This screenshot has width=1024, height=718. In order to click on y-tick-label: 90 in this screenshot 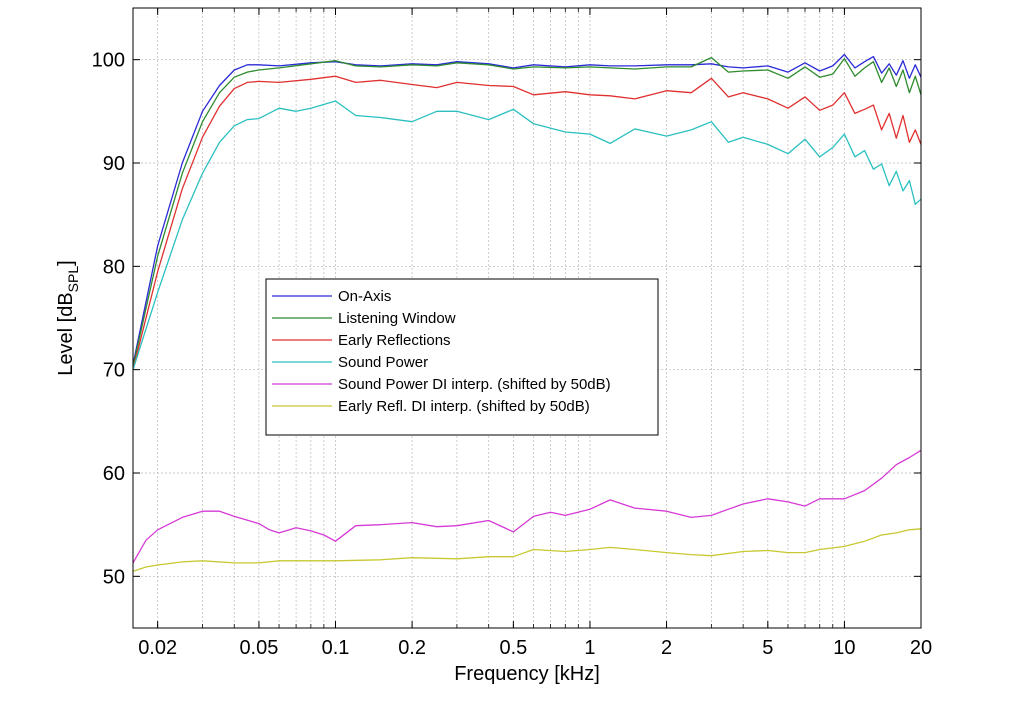, I will do `click(114, 164)`.